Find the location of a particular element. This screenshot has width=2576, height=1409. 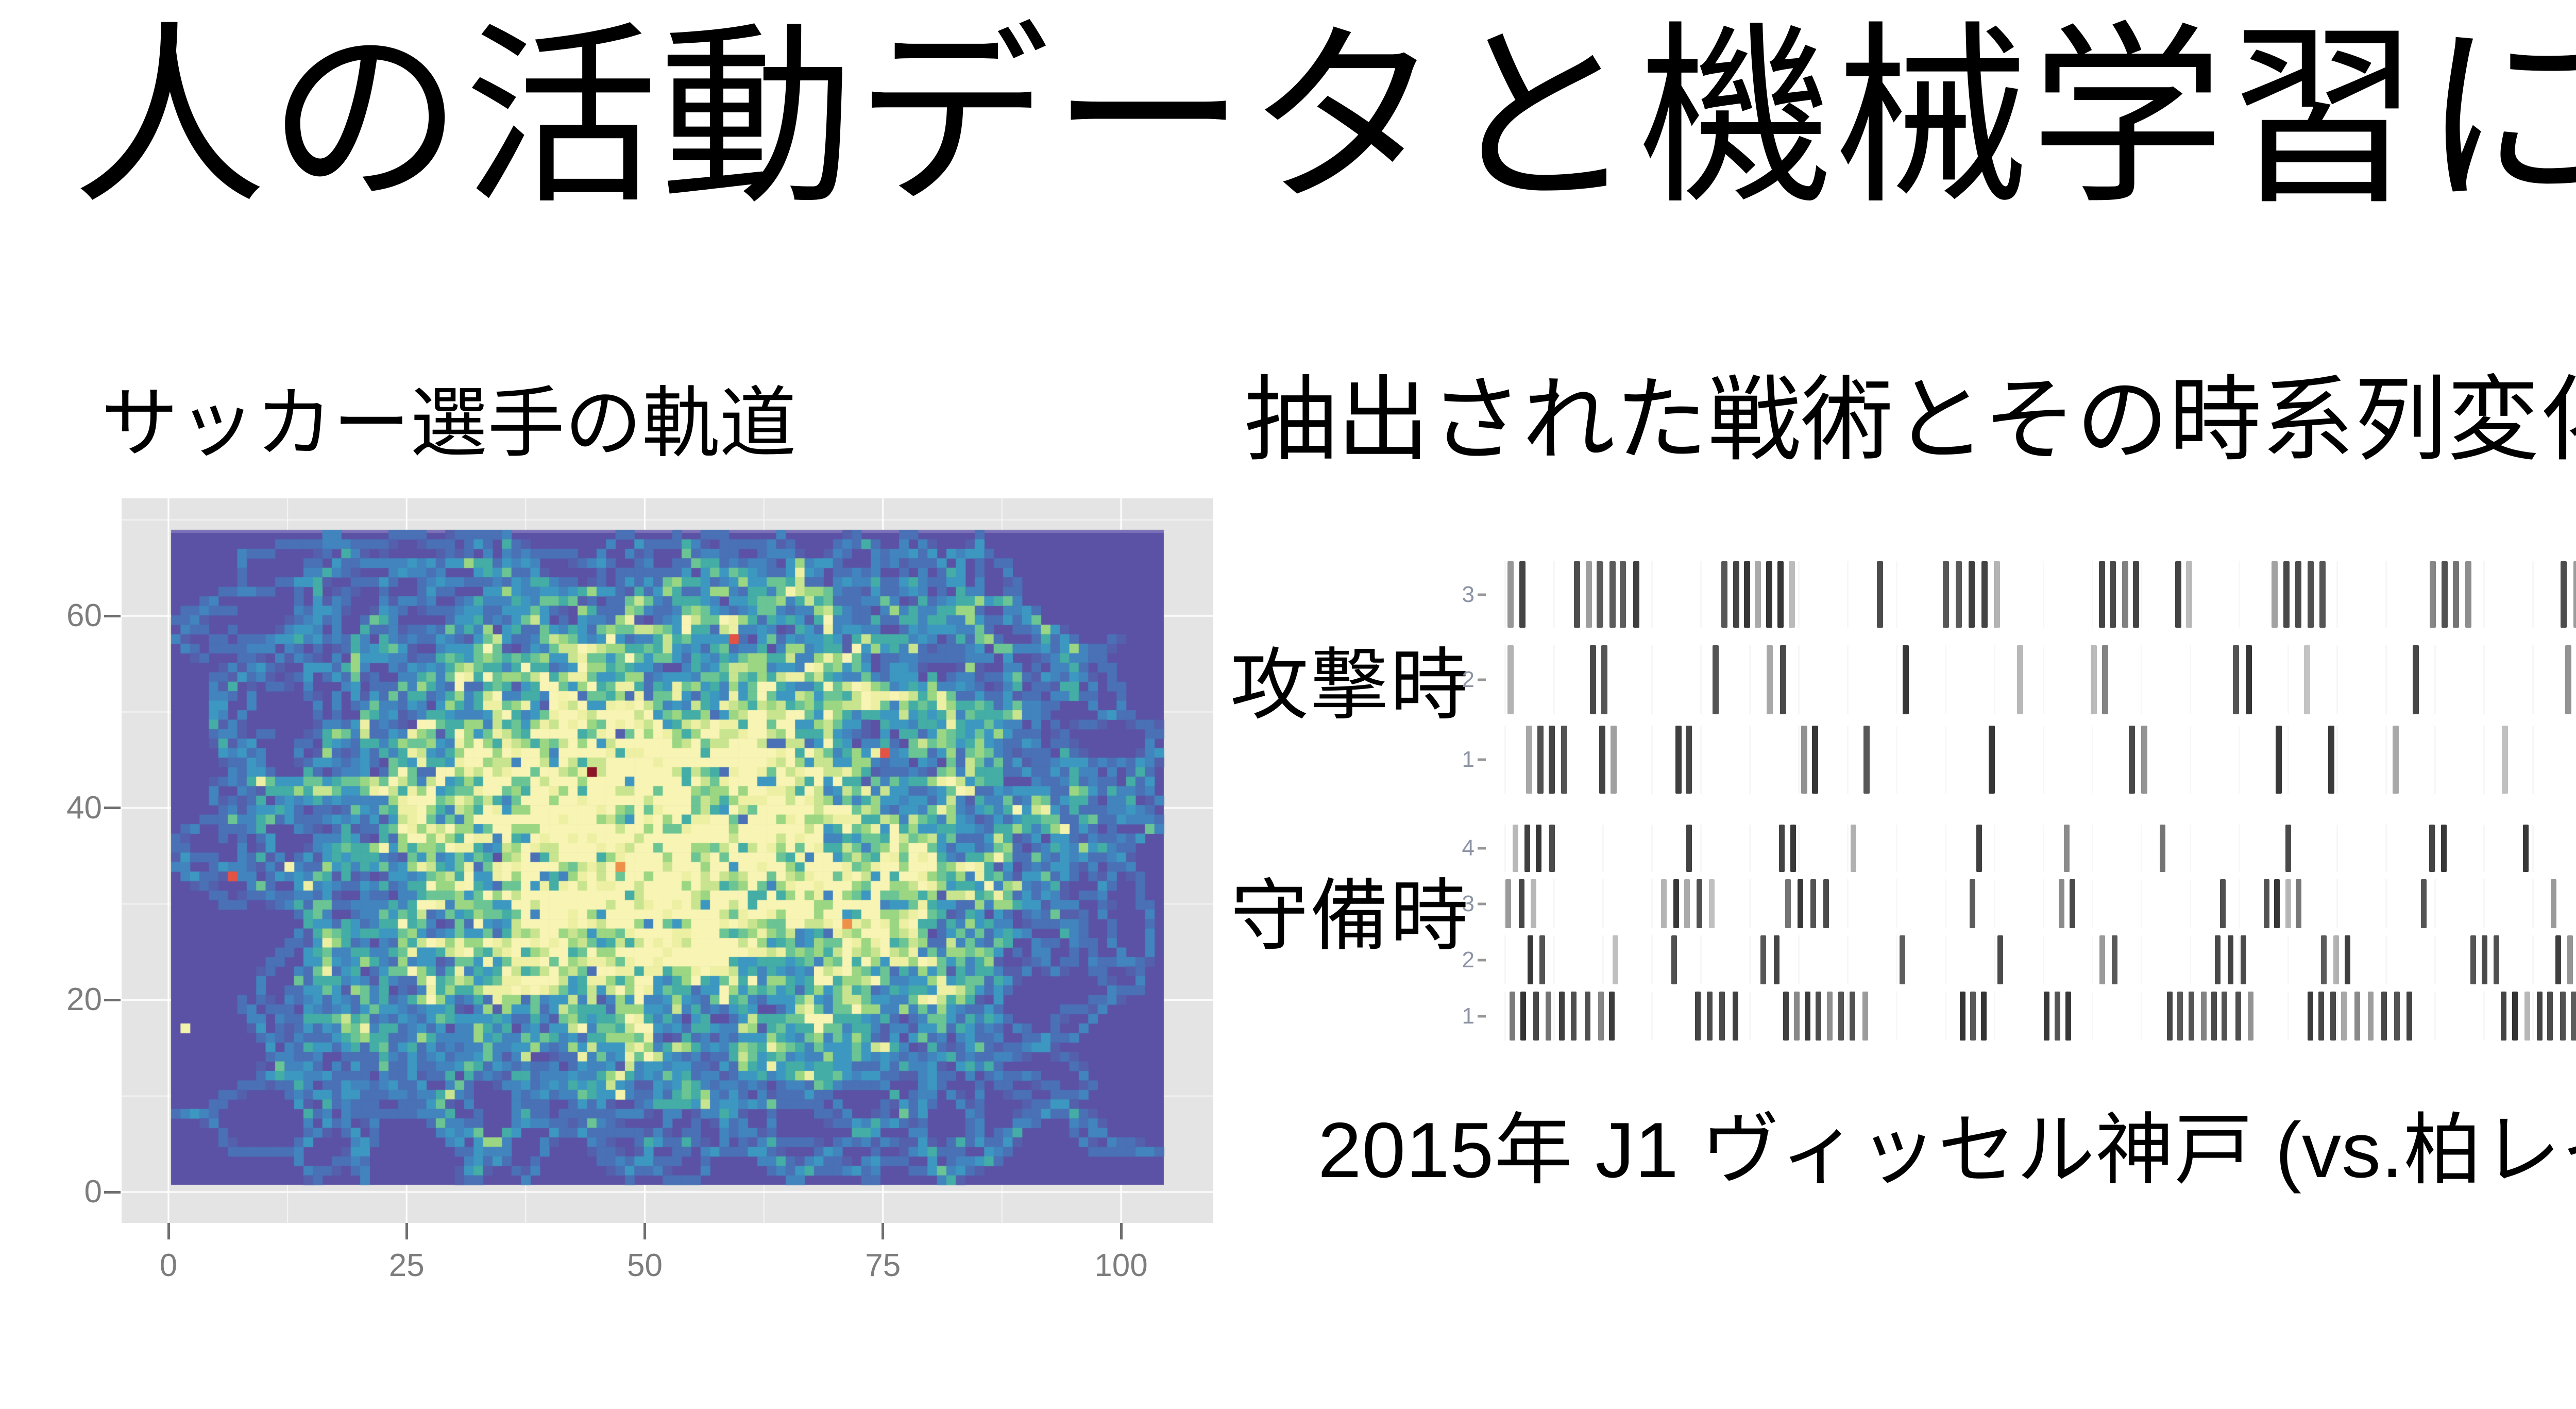

y-axis-tick-mark is located at coordinates (112, 615).